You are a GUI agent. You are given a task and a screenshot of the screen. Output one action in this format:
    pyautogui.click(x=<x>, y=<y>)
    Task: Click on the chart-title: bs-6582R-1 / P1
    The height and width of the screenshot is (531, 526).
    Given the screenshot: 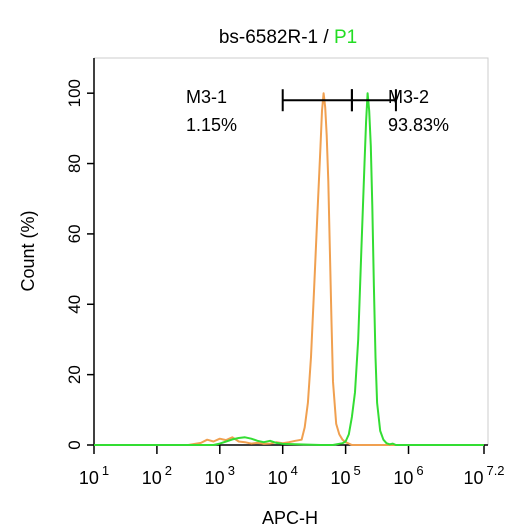 What is the action you would take?
    pyautogui.click(x=288, y=37)
    